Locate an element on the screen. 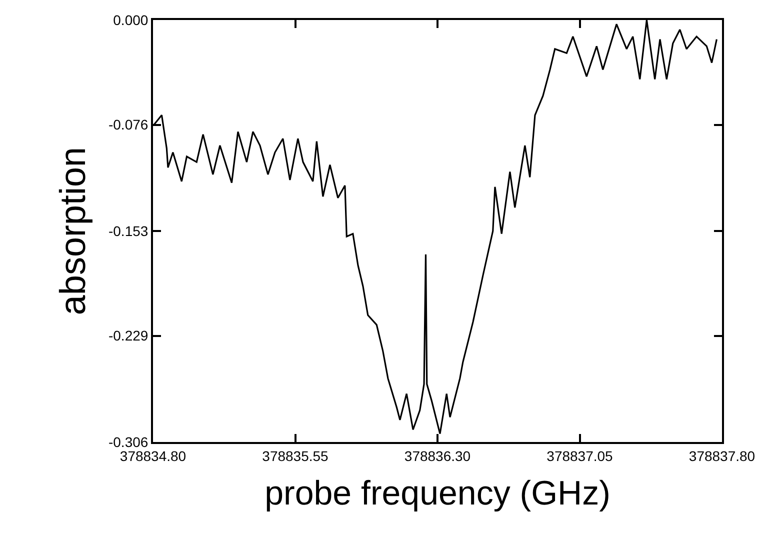 This screenshot has height=557, width=782. x-axis-title: probe frequency (GHz) is located at coordinates (437, 493).